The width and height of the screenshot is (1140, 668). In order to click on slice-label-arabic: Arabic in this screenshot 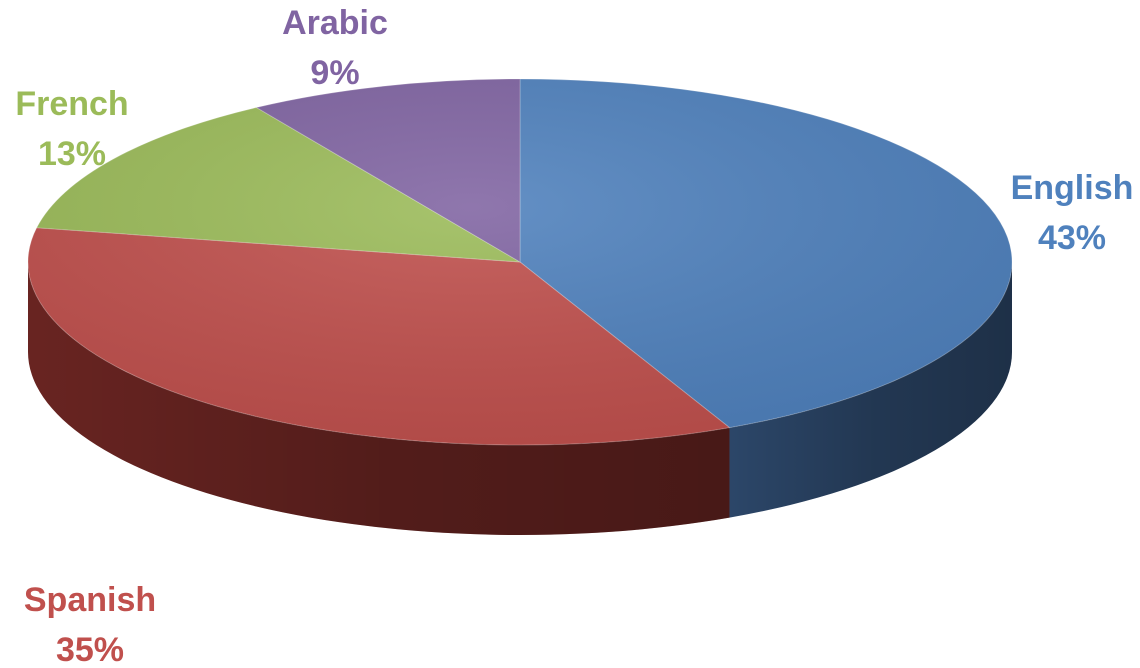, I will do `click(335, 23)`.